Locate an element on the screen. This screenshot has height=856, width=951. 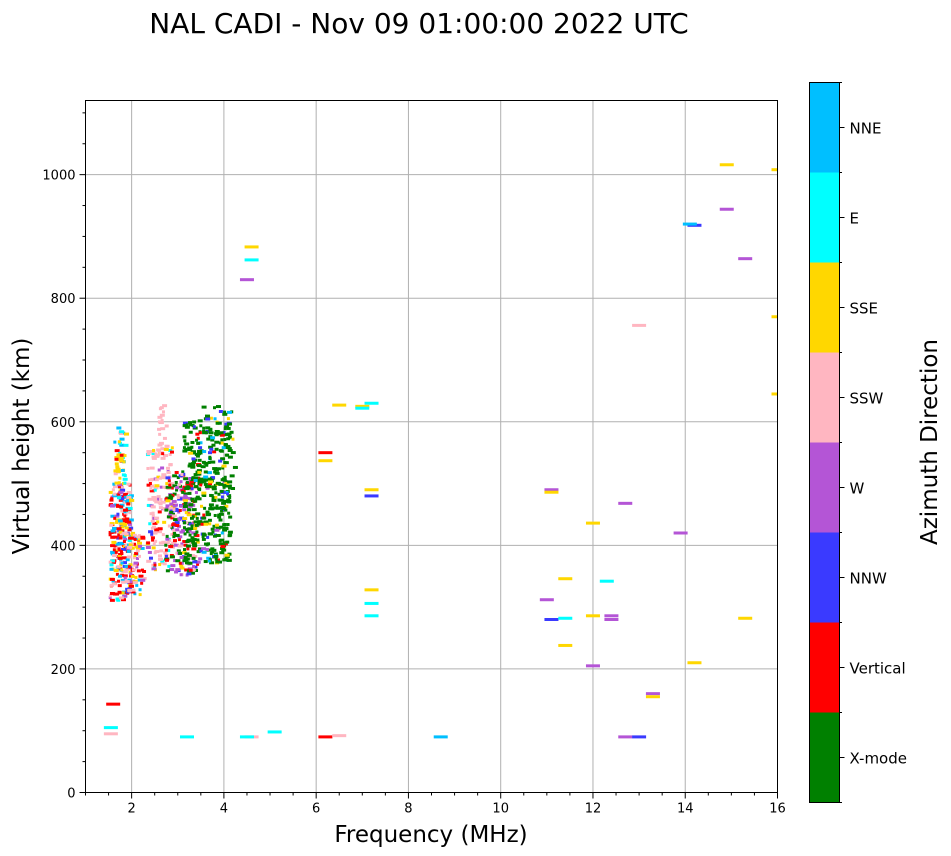
x-tick-label: 6 is located at coordinates (316, 809).